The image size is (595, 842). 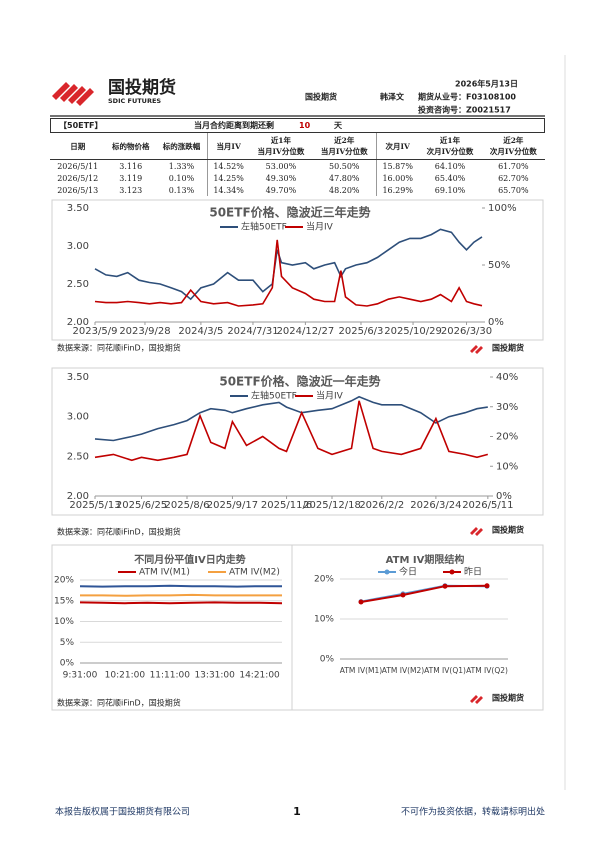 I want to click on legend-label: 昨日, so click(x=473, y=572).